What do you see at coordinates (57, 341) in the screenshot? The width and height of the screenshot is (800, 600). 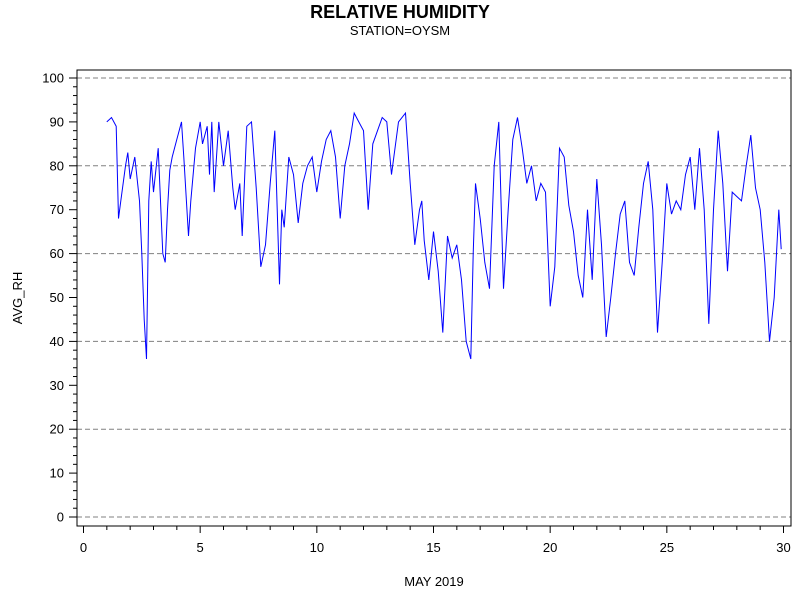 I see `y-tick-label: 40` at bounding box center [57, 341].